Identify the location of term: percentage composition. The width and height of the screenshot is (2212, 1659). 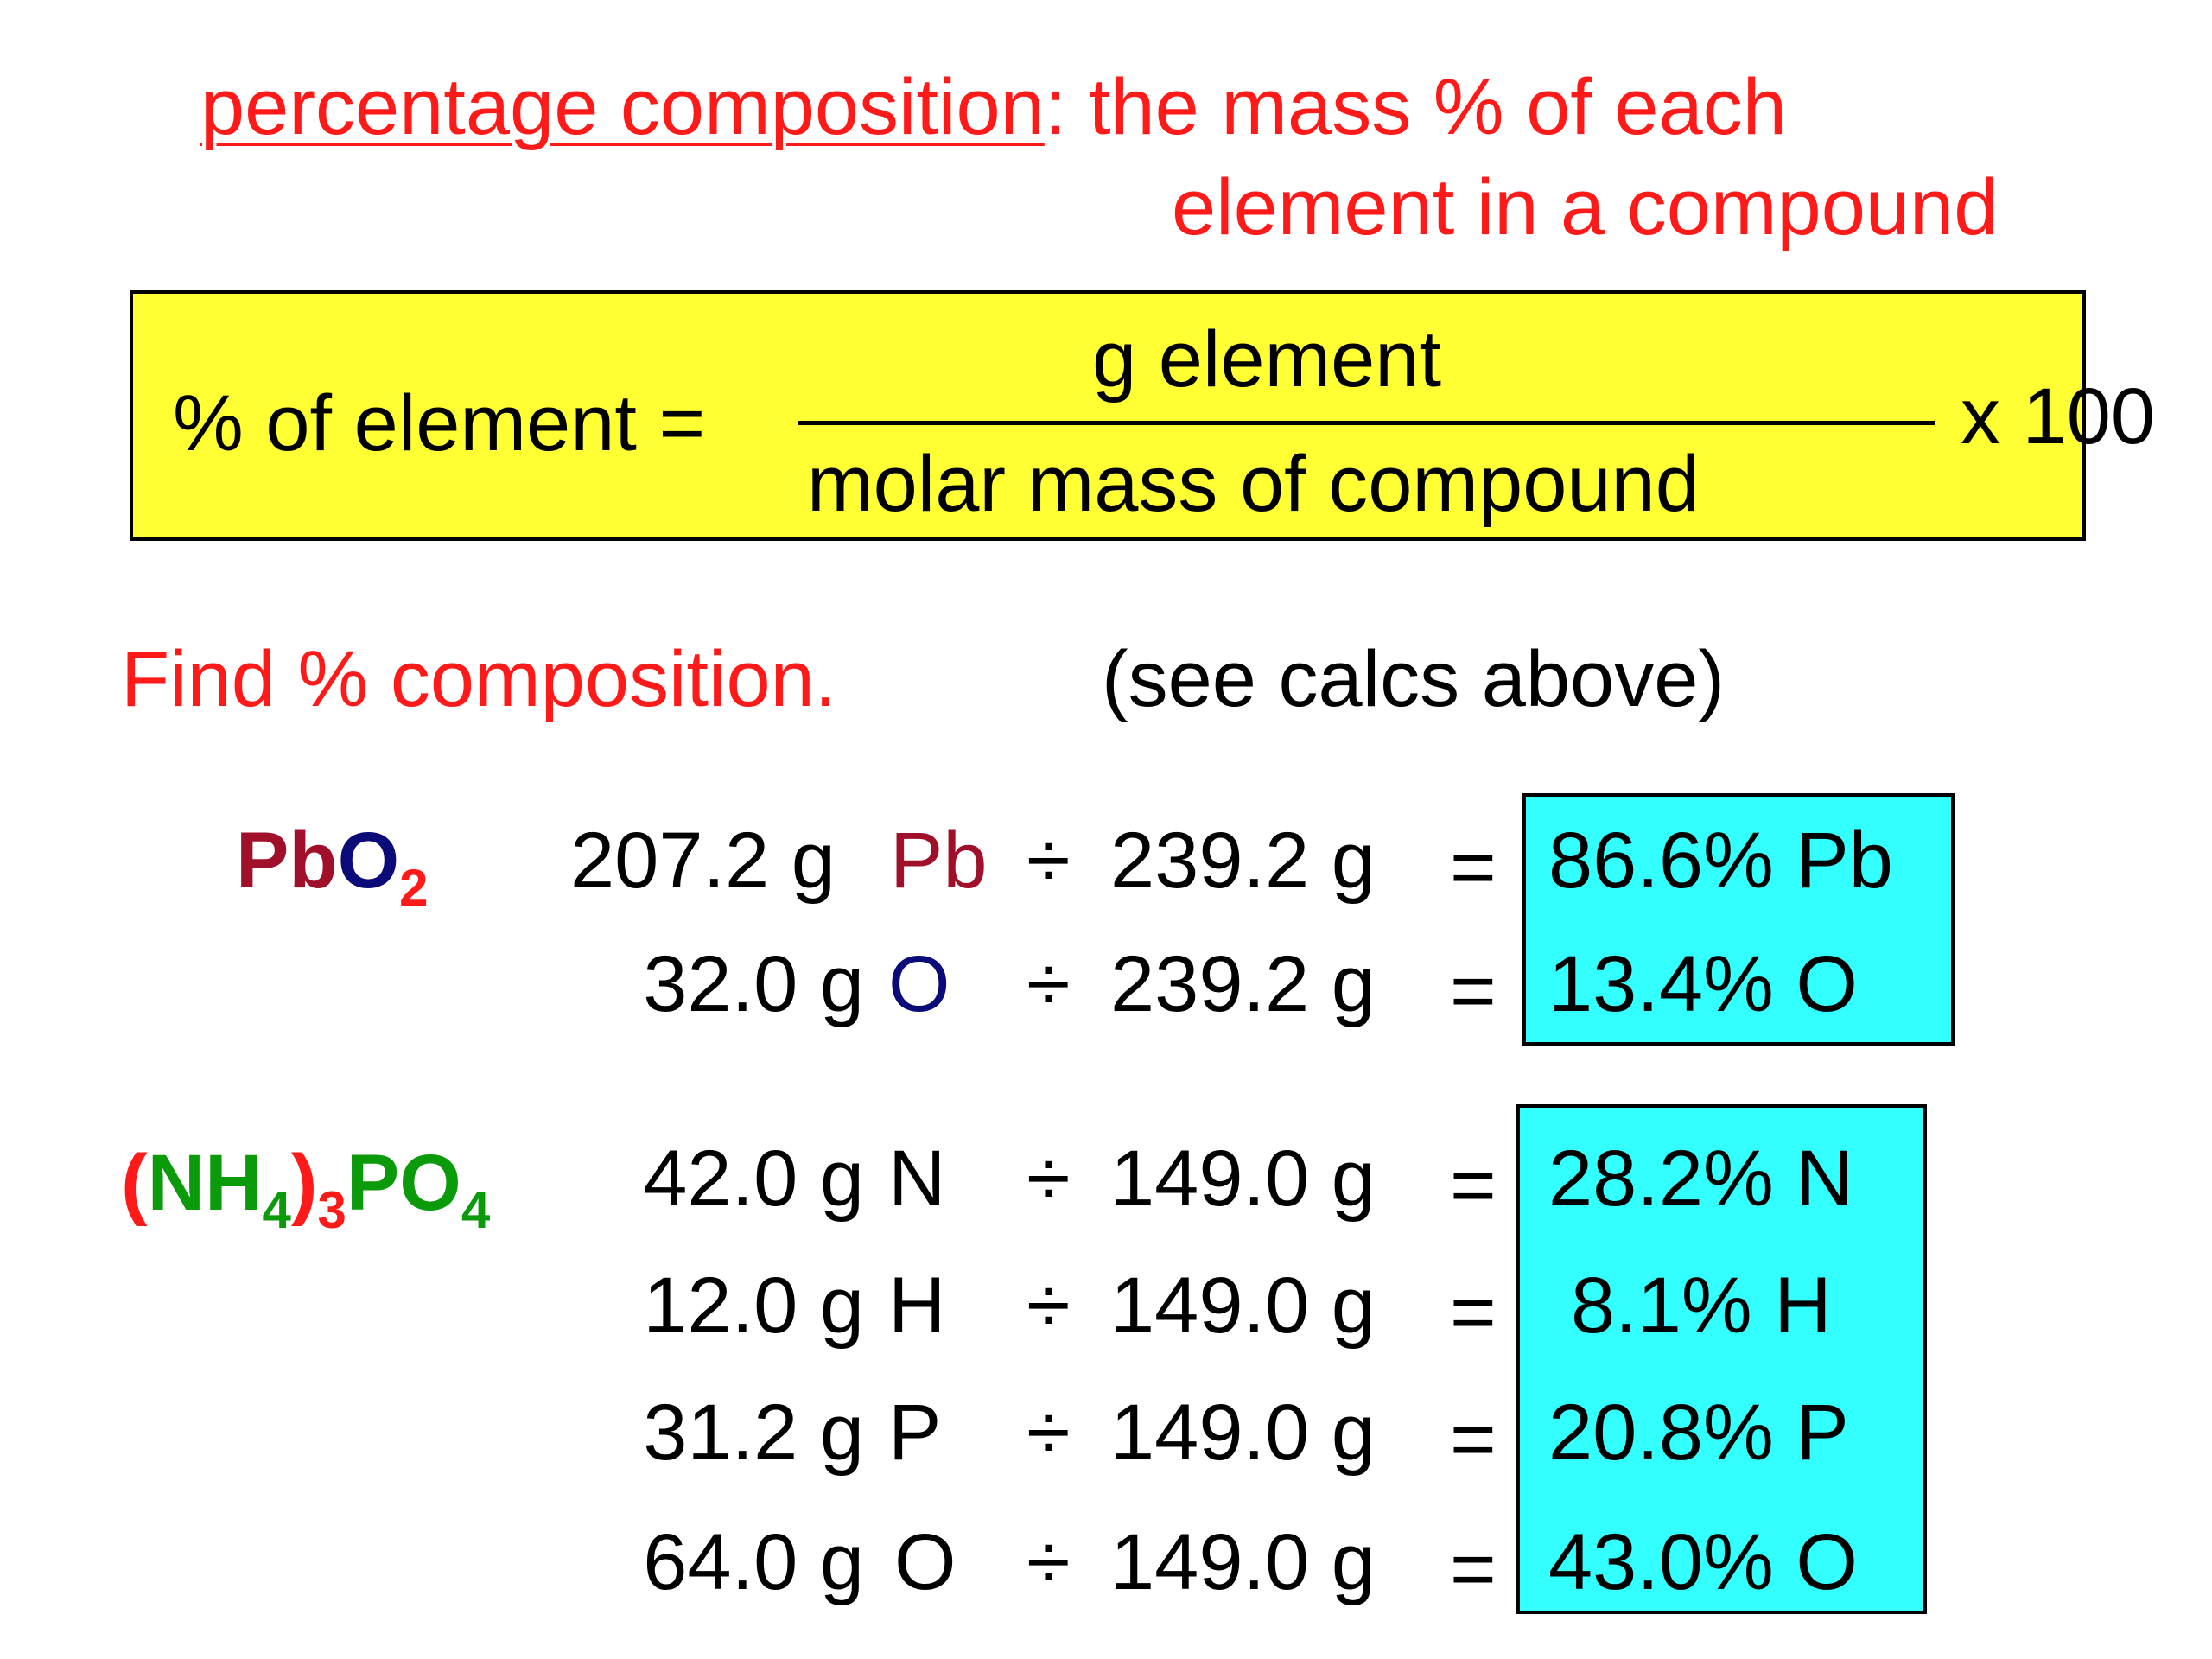
(622, 107).